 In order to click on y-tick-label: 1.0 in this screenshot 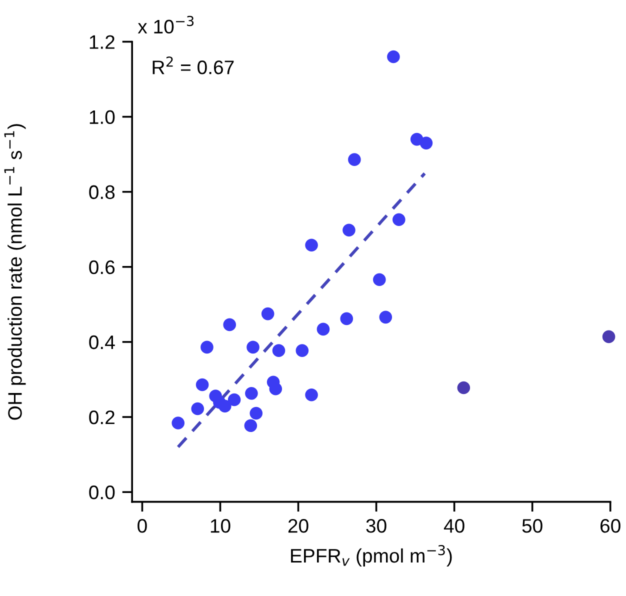, I will do `click(102, 117)`.